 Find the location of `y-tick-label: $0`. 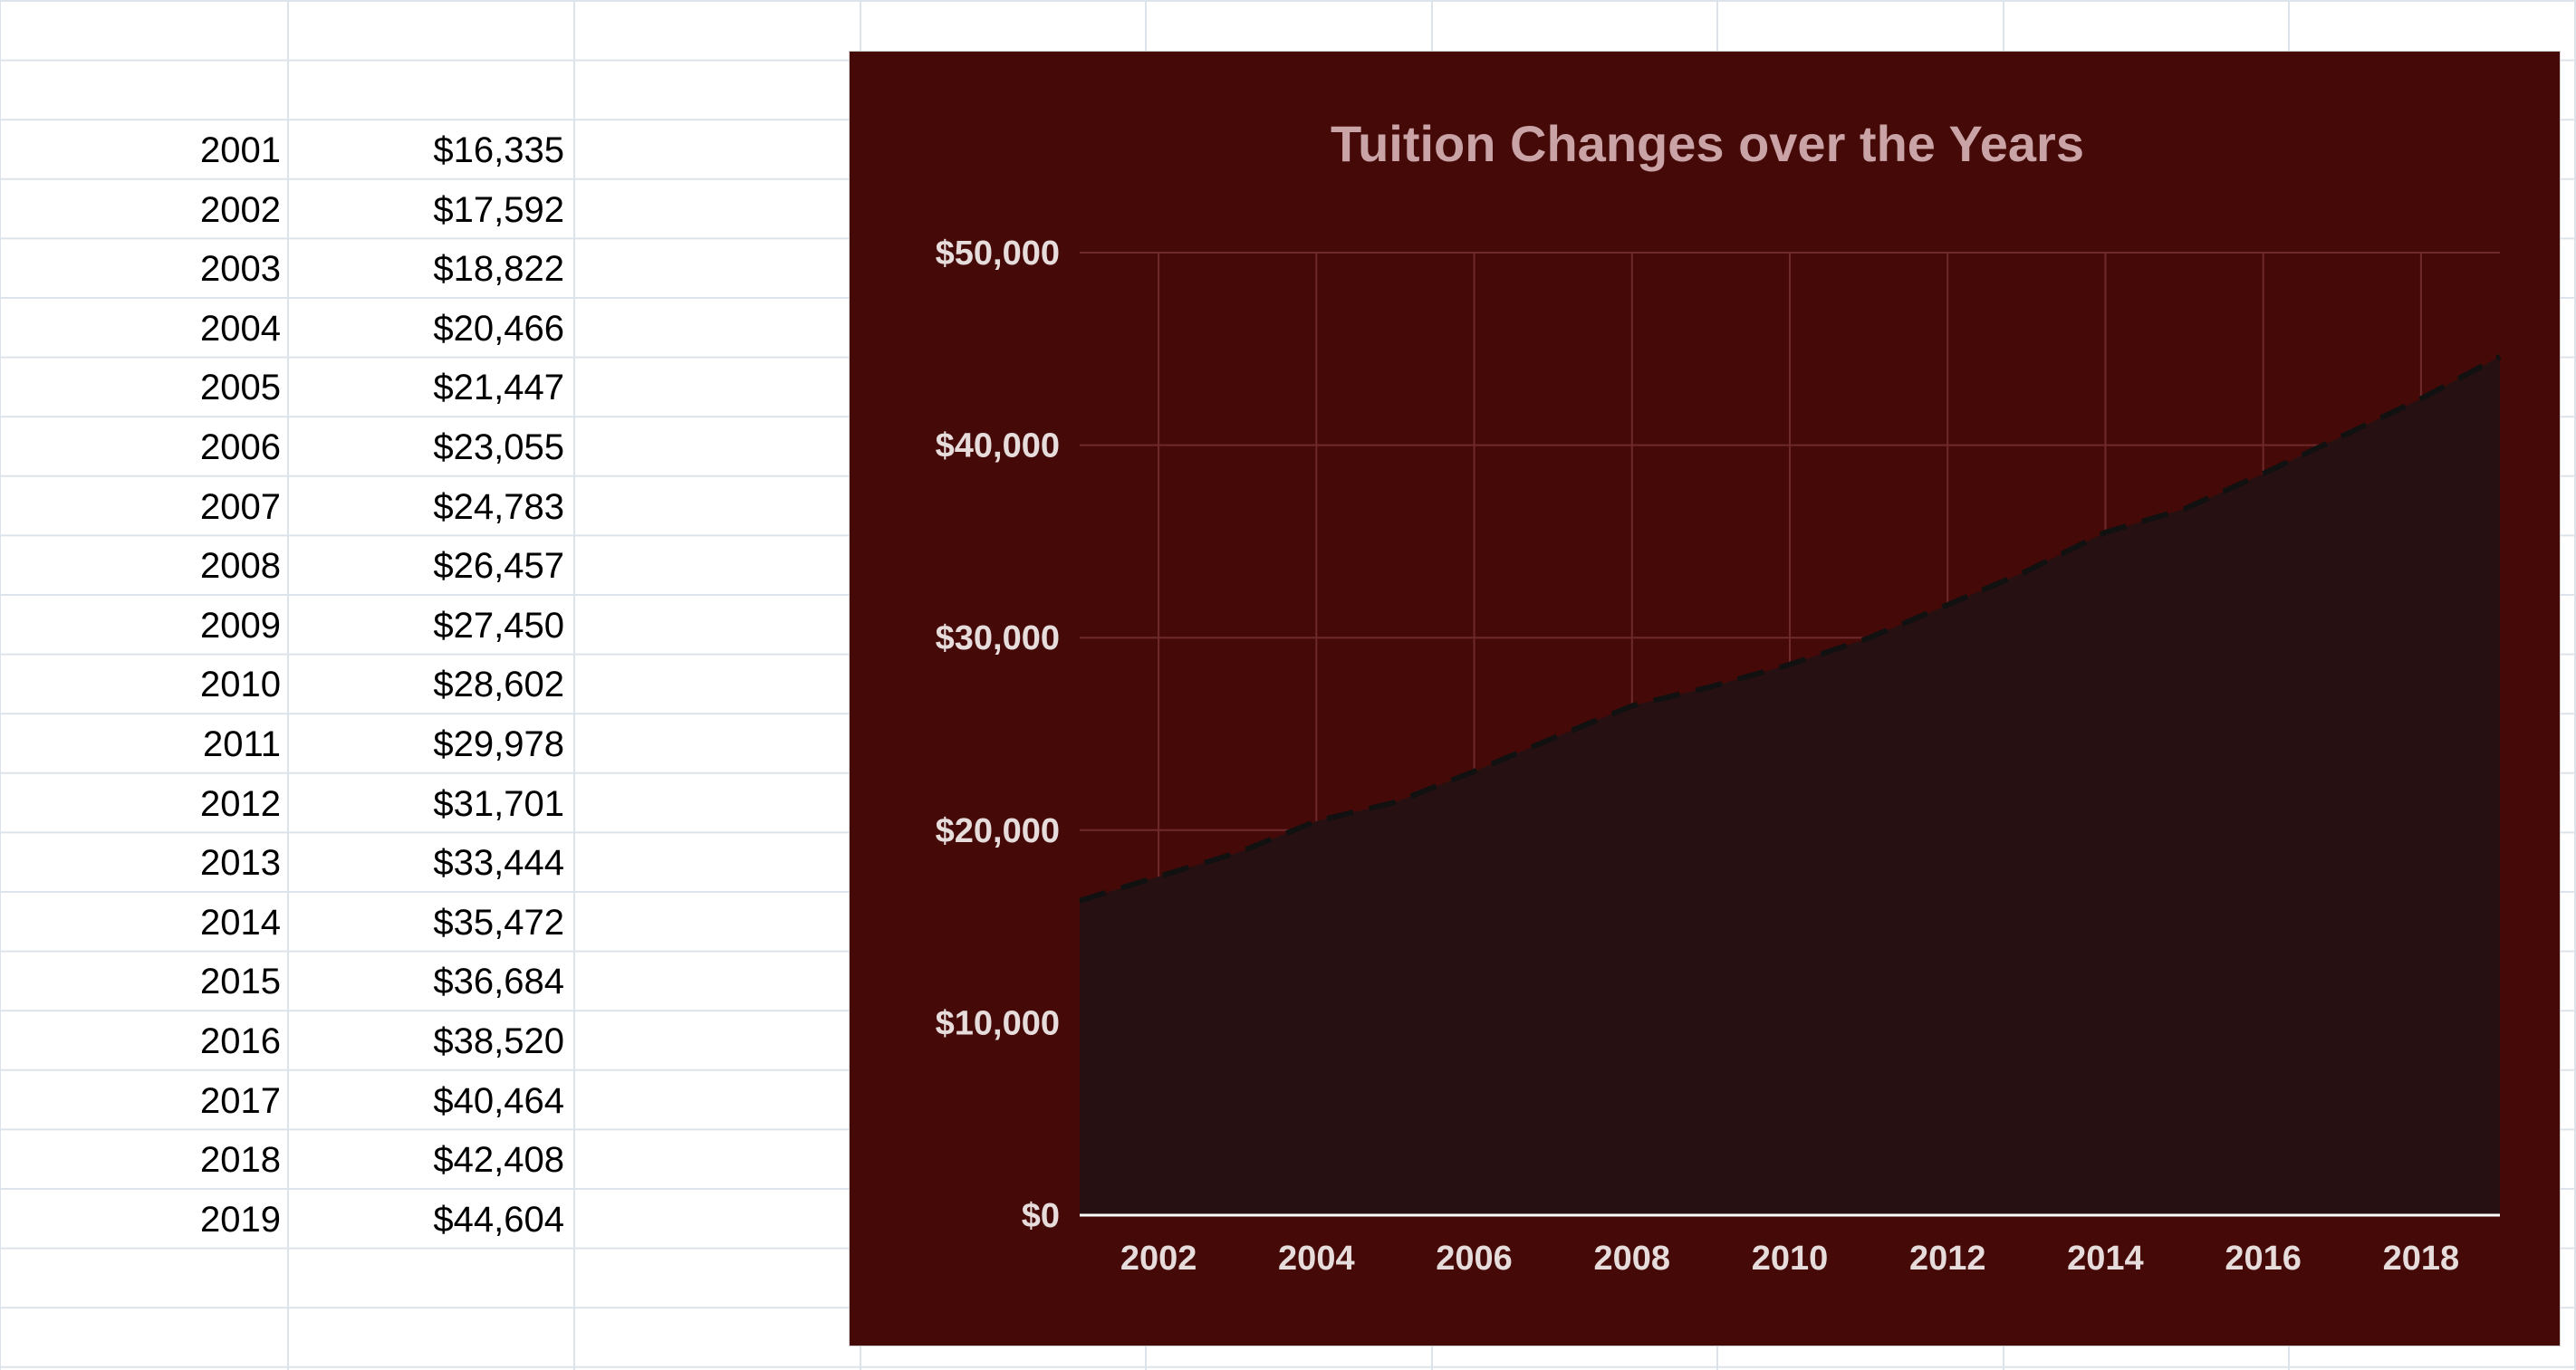

y-tick-label: $0 is located at coordinates (1041, 1216).